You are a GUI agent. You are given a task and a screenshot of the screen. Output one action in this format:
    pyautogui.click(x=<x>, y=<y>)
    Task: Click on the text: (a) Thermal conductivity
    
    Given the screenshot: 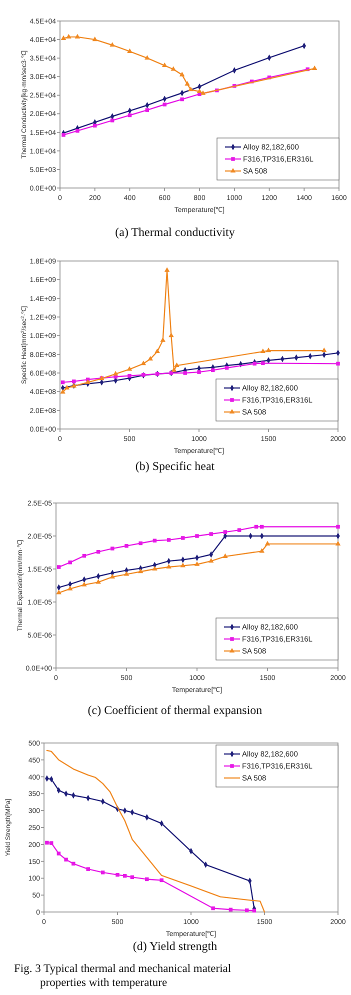 What is the action you would take?
    pyautogui.click(x=175, y=232)
    